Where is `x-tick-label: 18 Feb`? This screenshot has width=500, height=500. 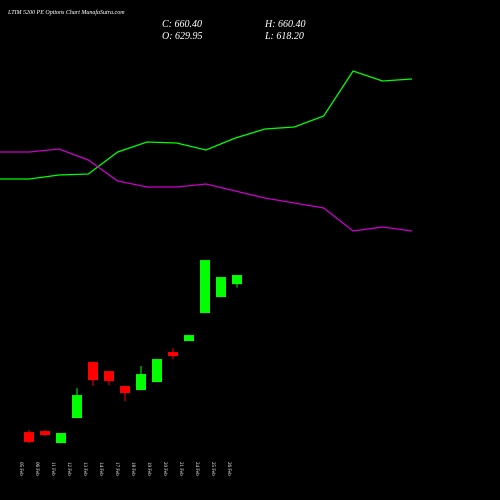
x-tick-label: 18 Feb is located at coordinates (132, 469).